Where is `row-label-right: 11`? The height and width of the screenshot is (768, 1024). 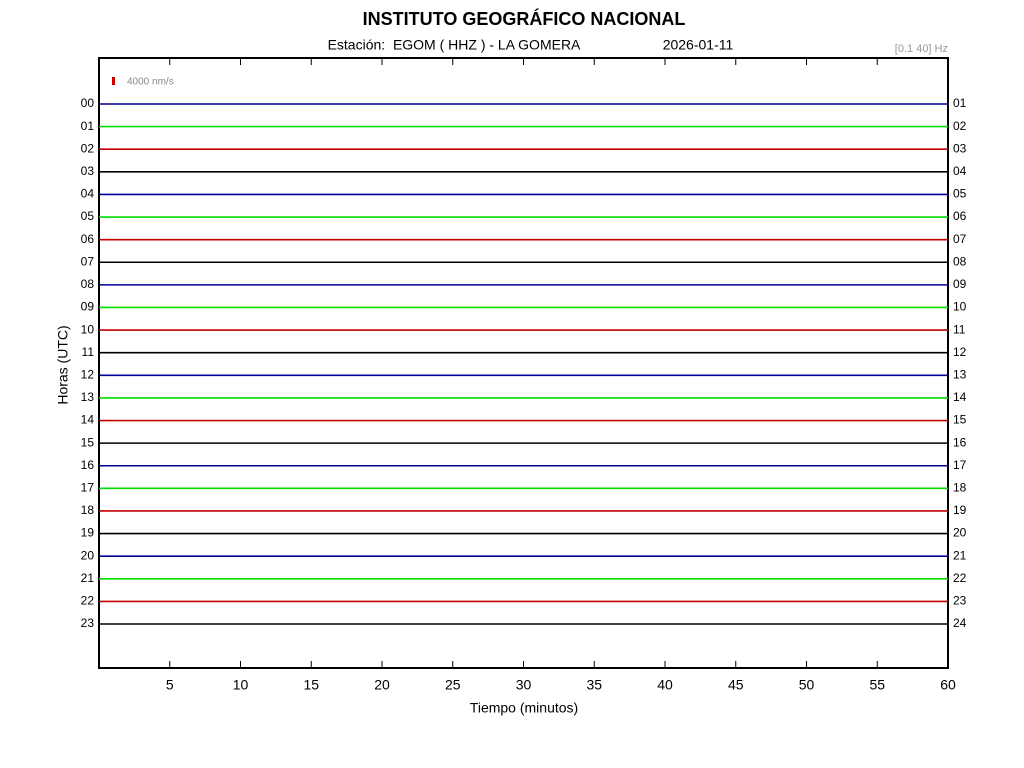 row-label-right: 11 is located at coordinates (959, 329).